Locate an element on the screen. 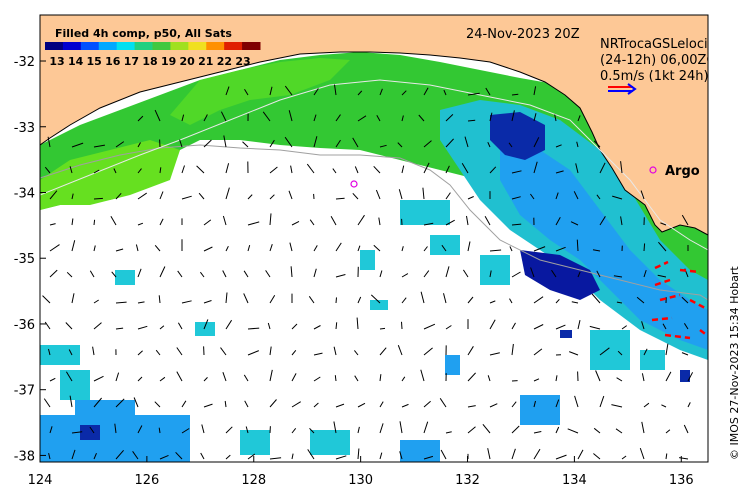 The height and width of the screenshot is (496, 750). eddy-red-arrows is located at coordinates (679, 300).